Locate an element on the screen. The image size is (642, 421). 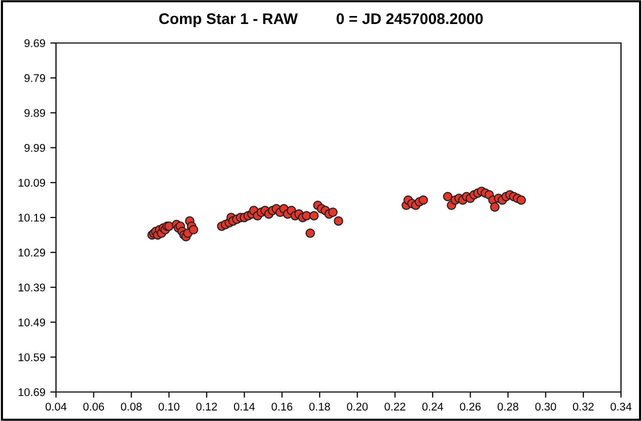
x-tick-label: 0.06 is located at coordinates (93, 406).